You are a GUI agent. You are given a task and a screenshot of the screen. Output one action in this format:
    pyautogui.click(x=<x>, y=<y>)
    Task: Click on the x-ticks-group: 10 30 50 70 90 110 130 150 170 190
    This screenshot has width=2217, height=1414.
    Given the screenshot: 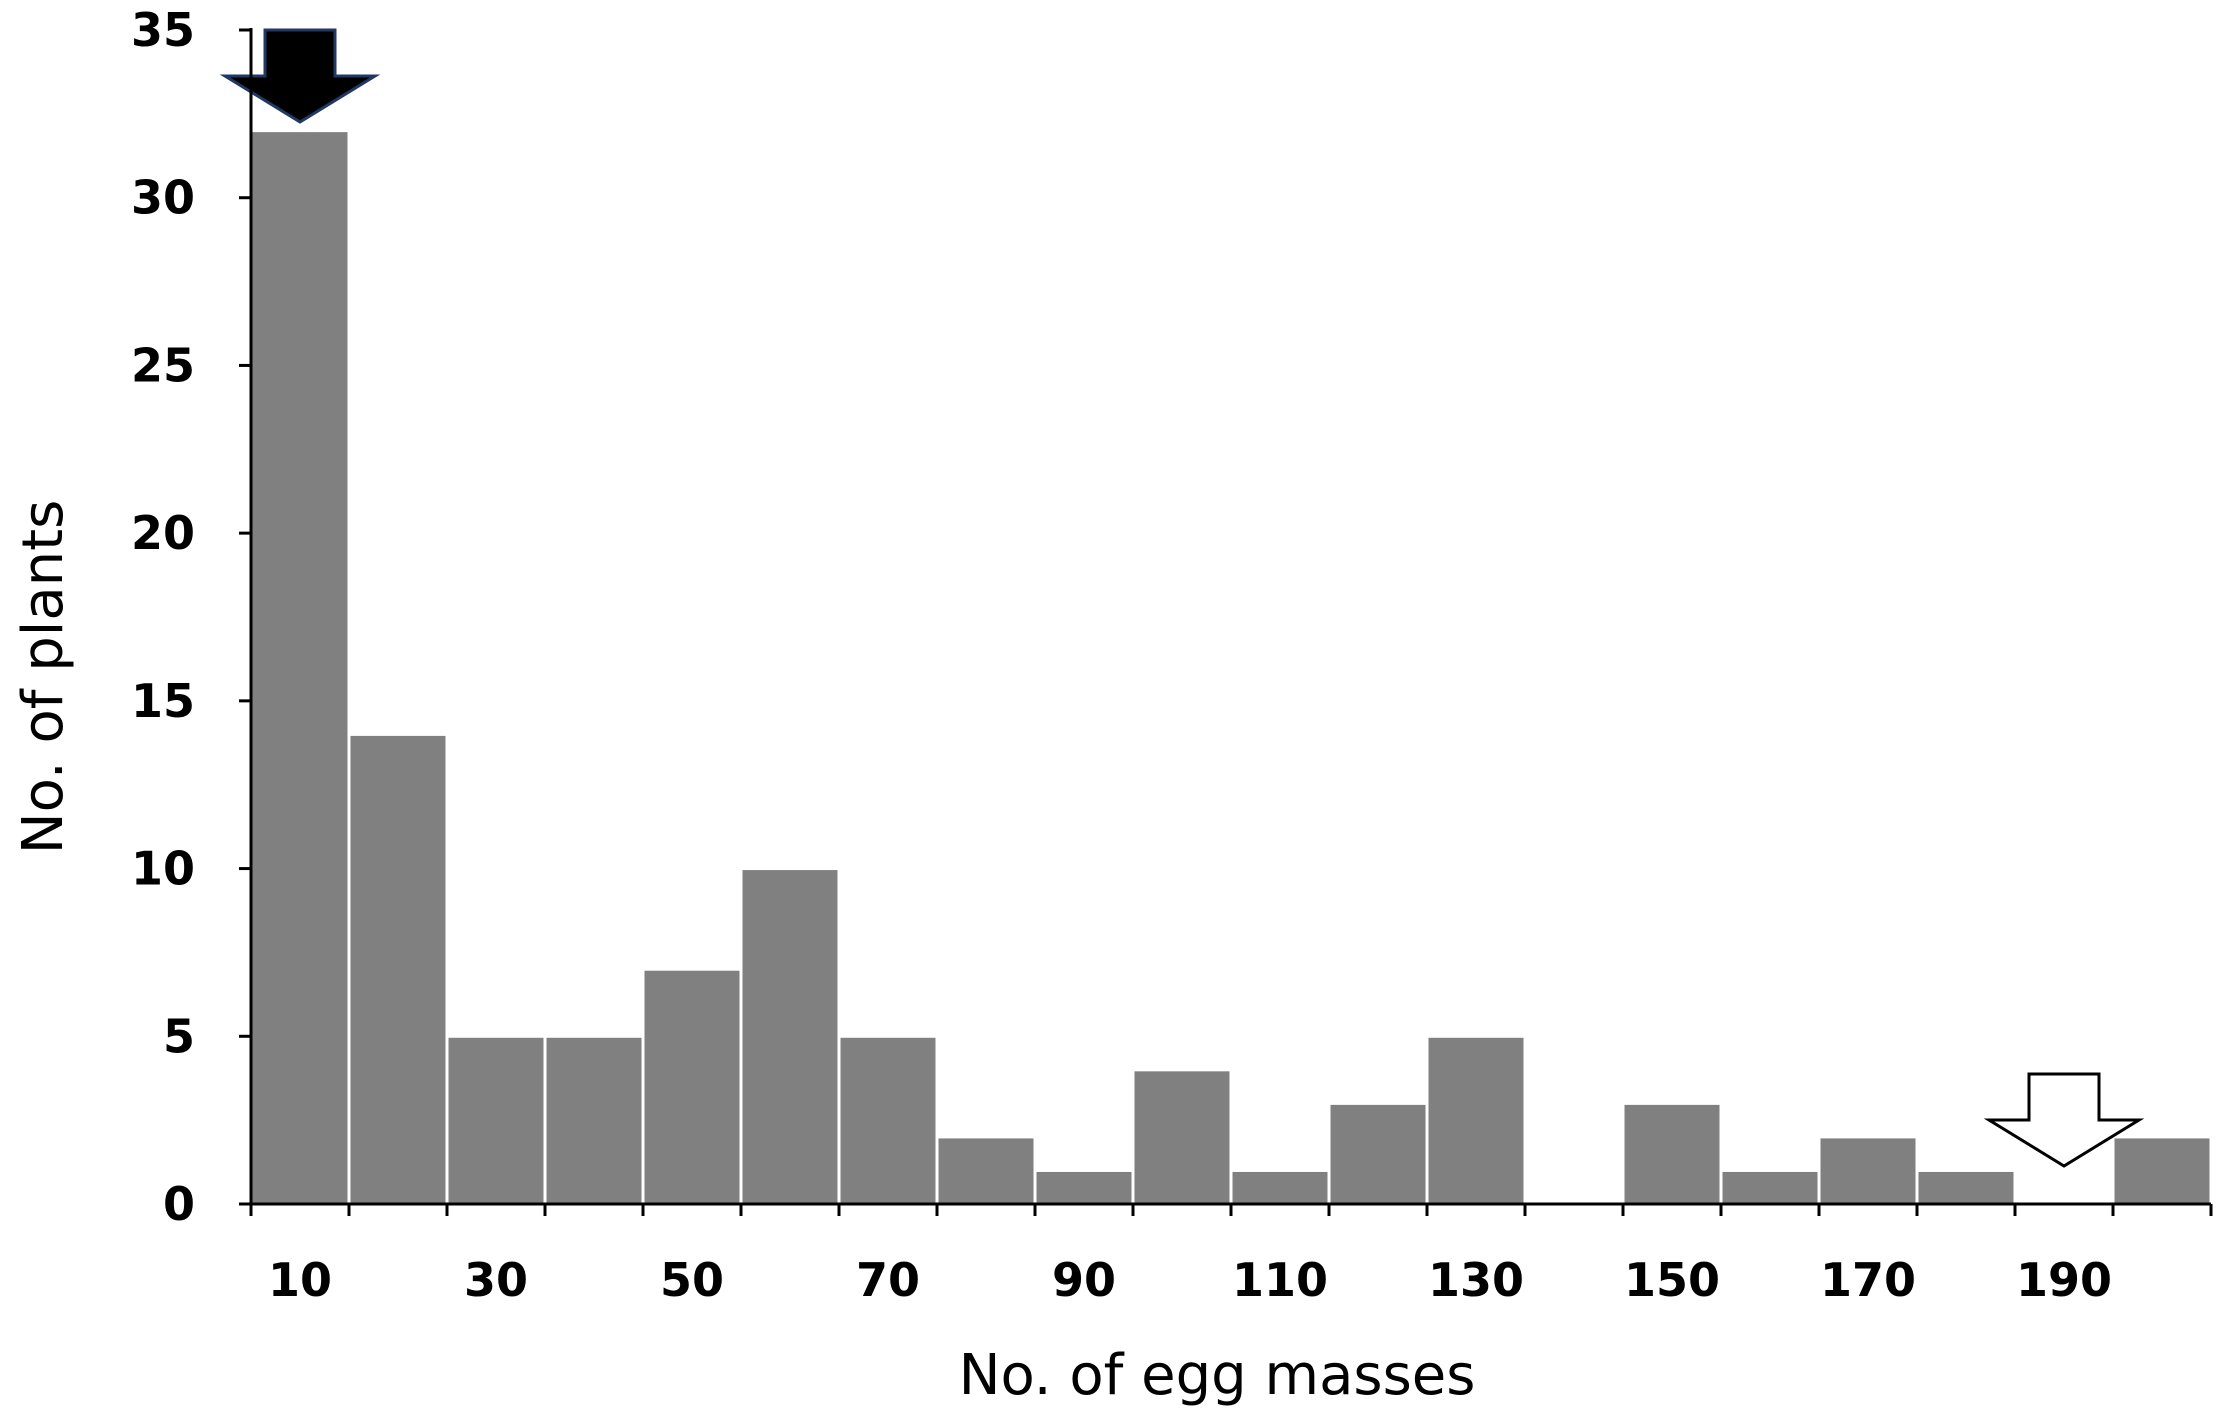 What is the action you would take?
    pyautogui.click(x=1231, y=1255)
    